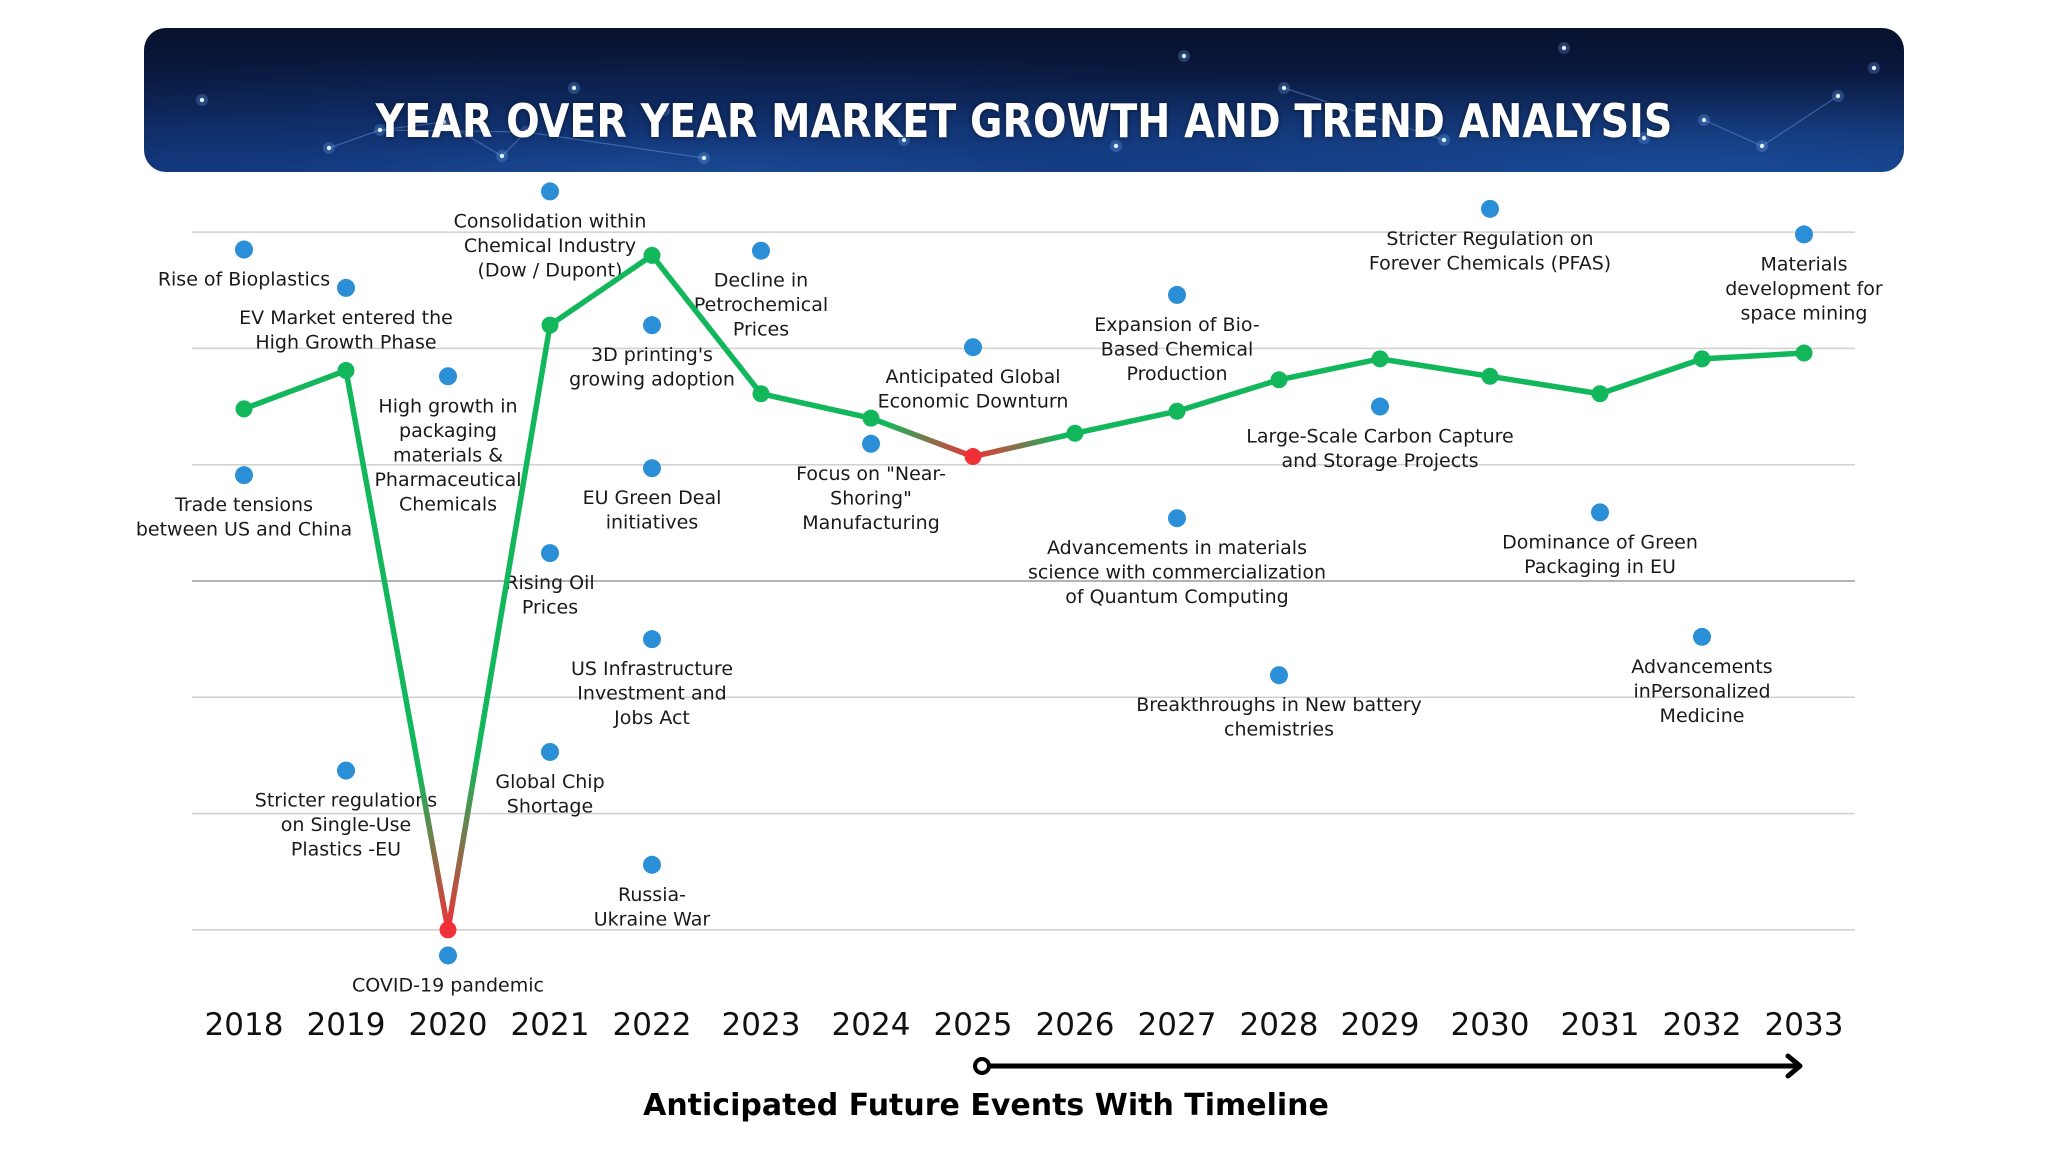  Describe the element at coordinates (652, 380) in the screenshot. I see `event-label-line: growing adoption` at that location.